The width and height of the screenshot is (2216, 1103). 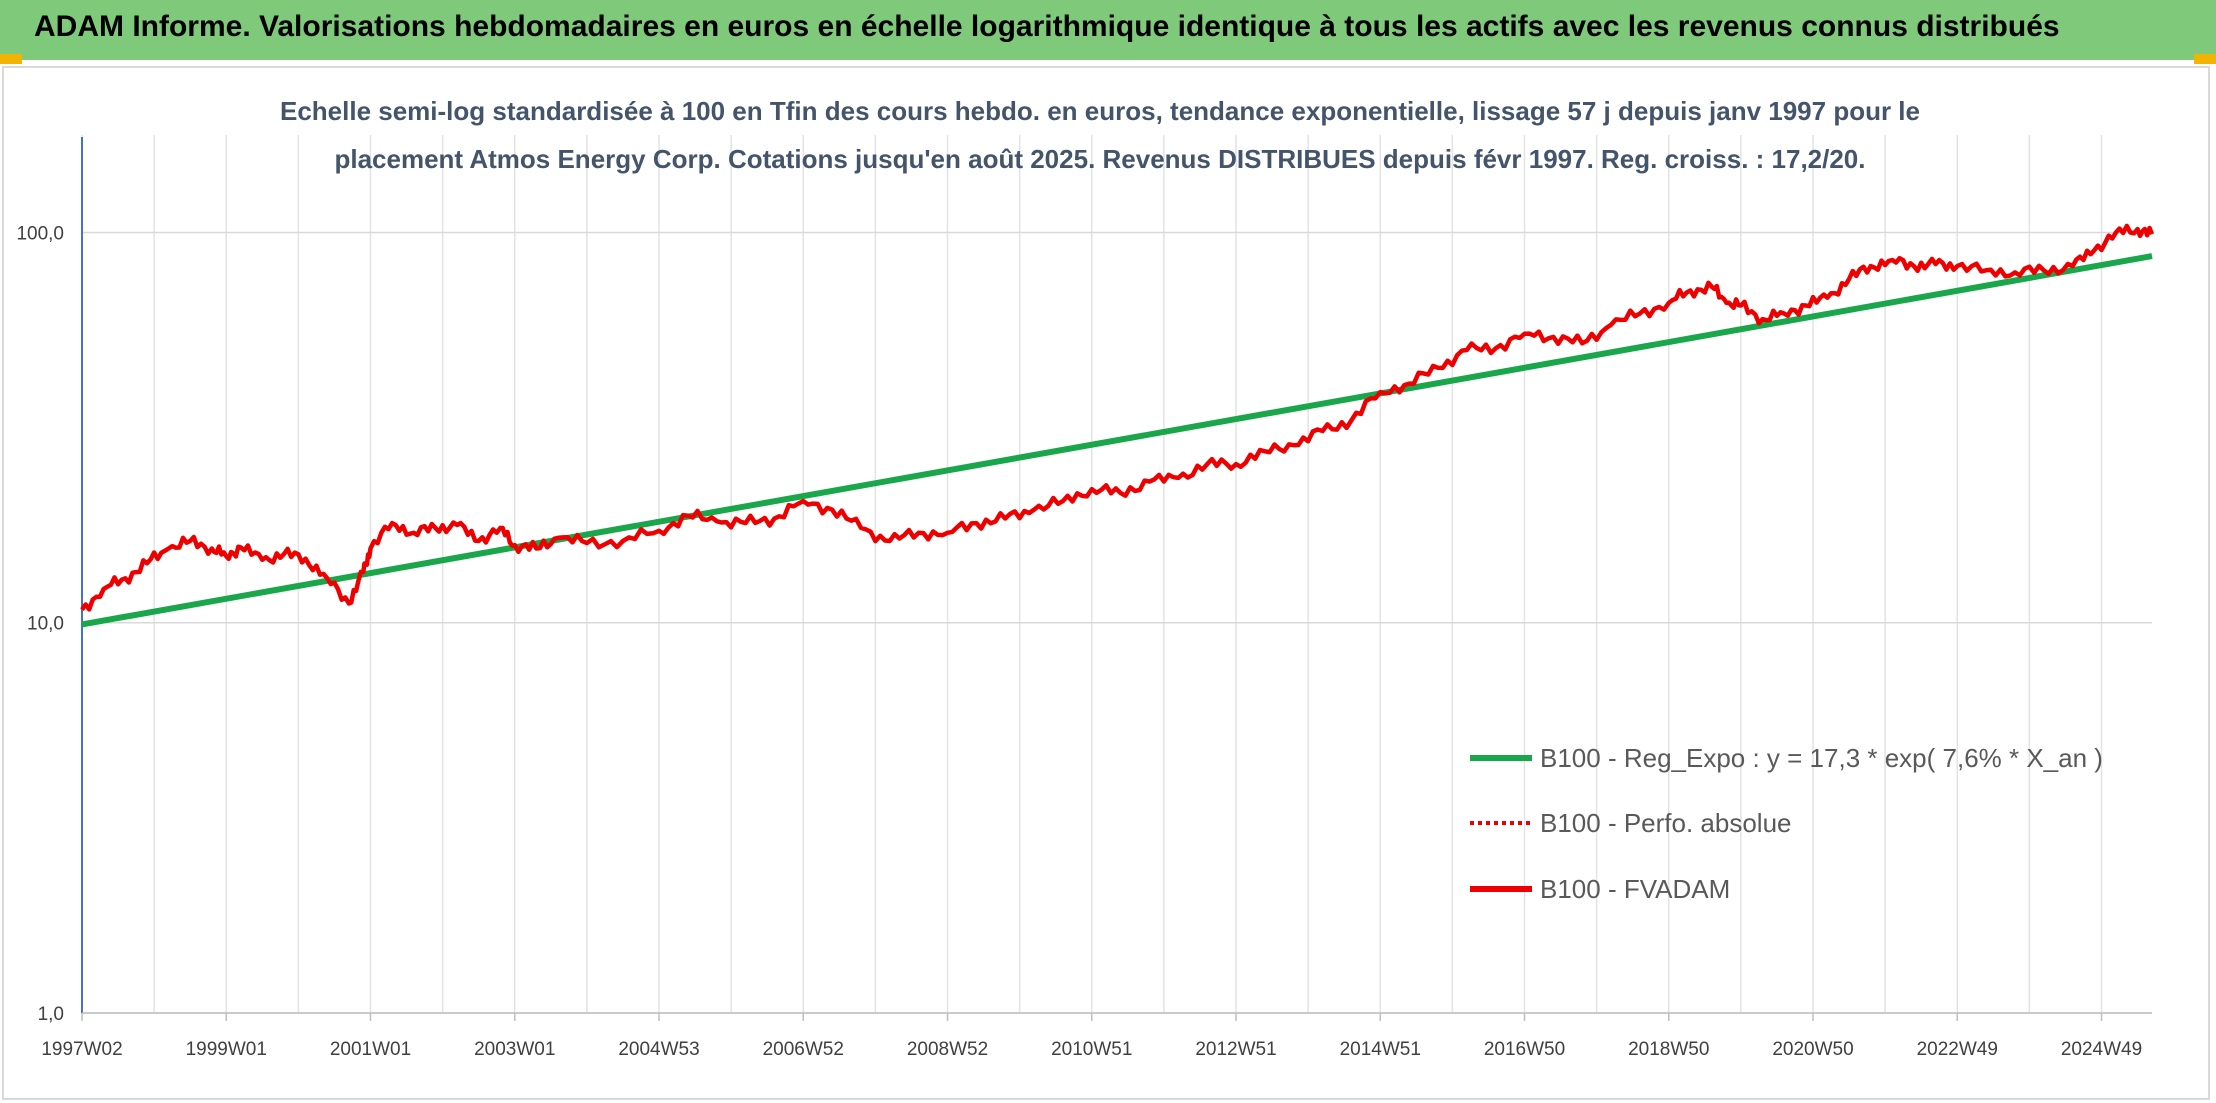 I want to click on y-tick-label: 1,0, so click(x=51, y=1014).